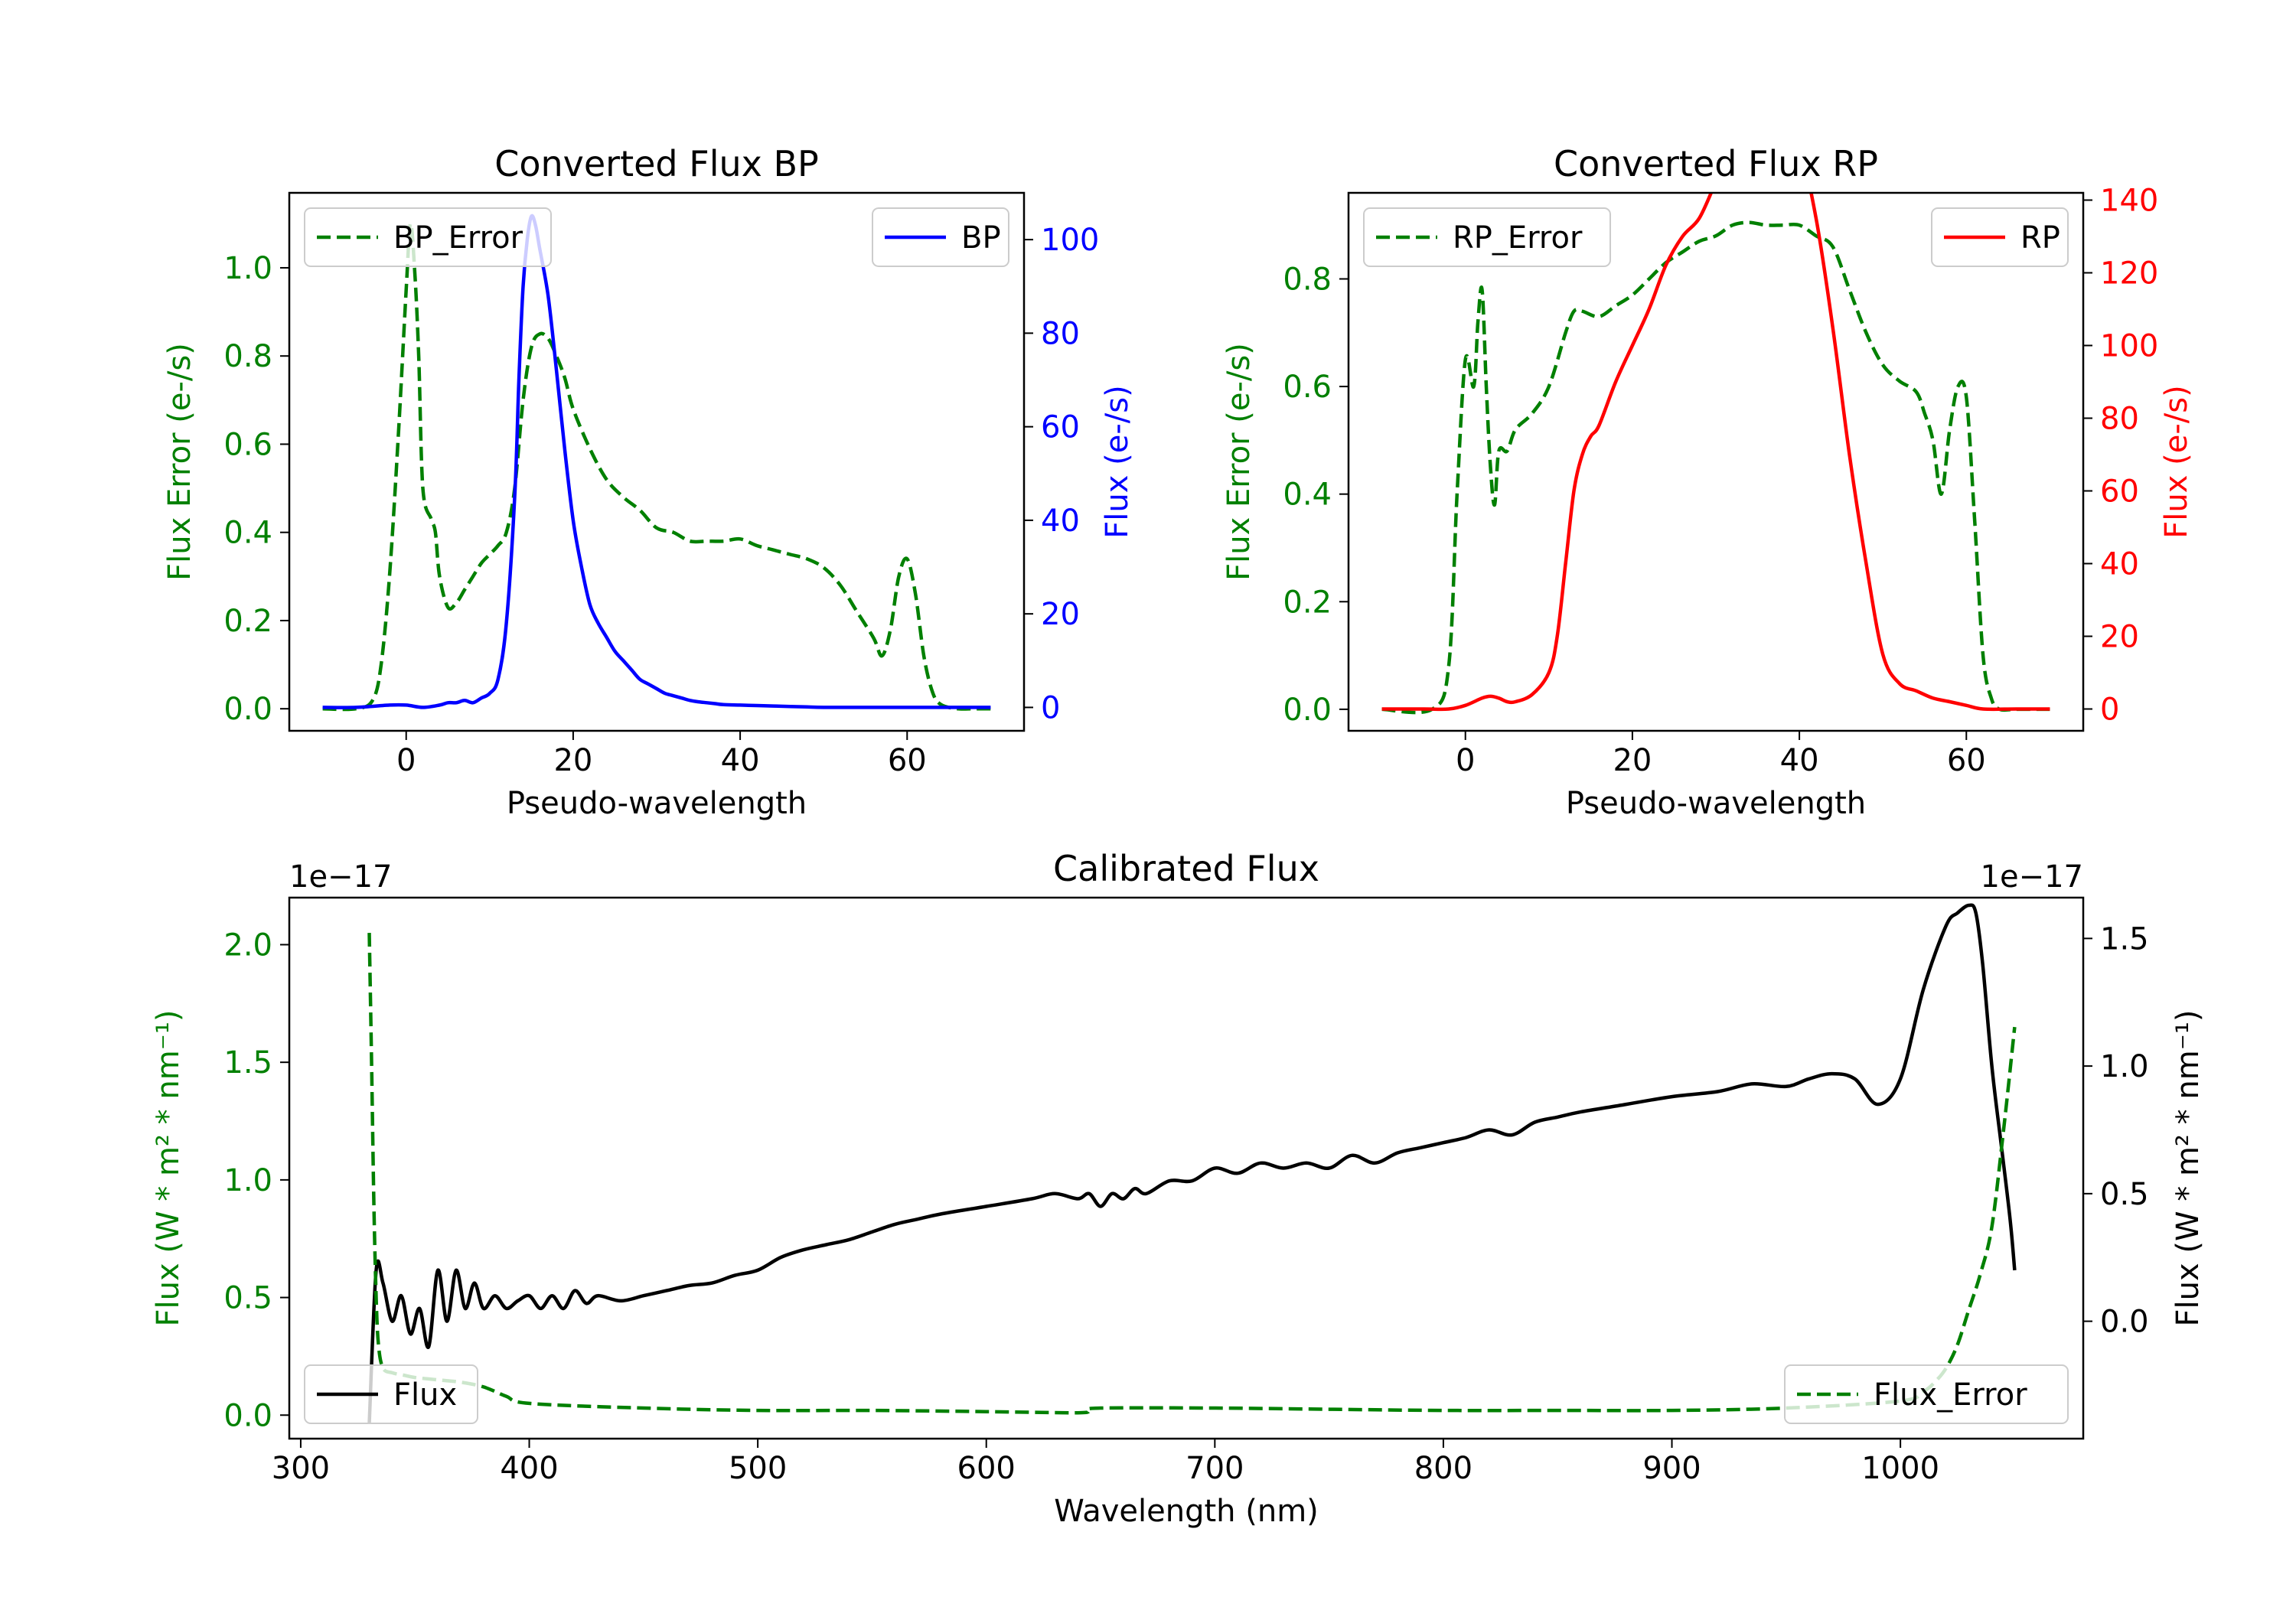  What do you see at coordinates (168, 1168) in the screenshot?
I see `y-axis-label: Flux (W * m² * nm⁻¹)` at bounding box center [168, 1168].